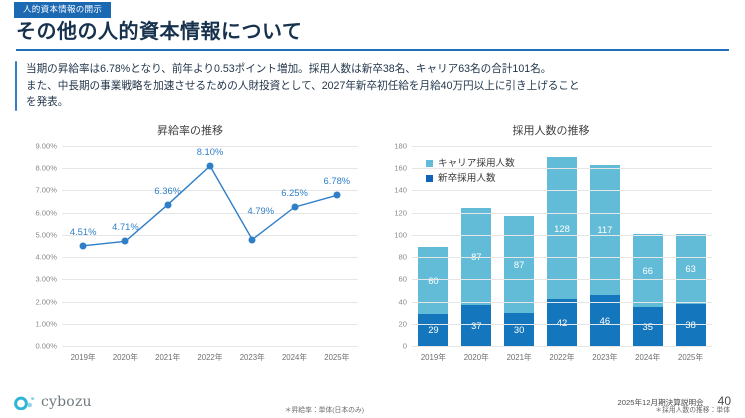  Describe the element at coordinates (476, 325) in the screenshot. I see `bar-value-label: 37` at that location.